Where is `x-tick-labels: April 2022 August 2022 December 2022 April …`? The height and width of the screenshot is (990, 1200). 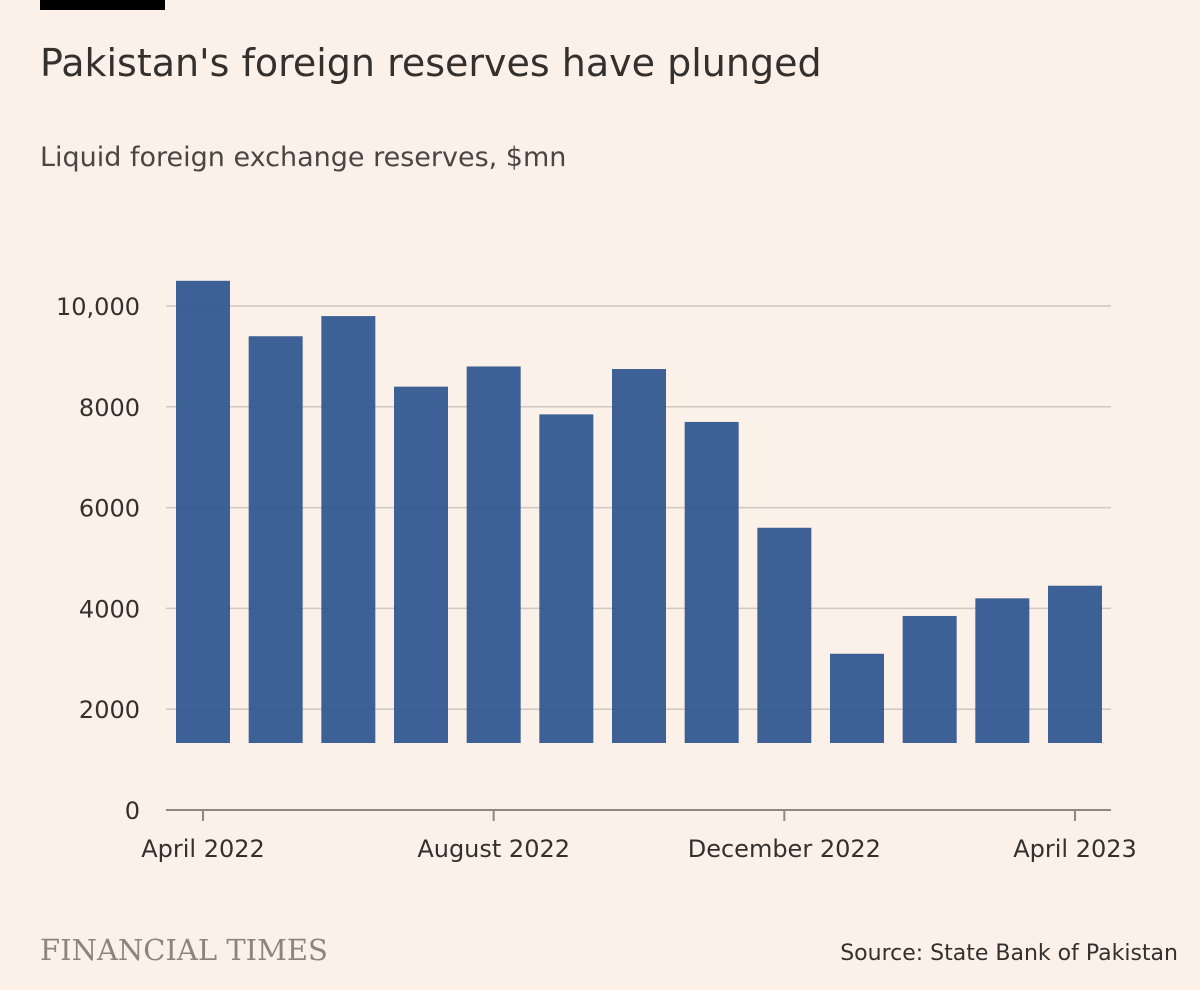 x-tick-labels: April 2022 August 2022 December 2022 April … is located at coordinates (639, 849).